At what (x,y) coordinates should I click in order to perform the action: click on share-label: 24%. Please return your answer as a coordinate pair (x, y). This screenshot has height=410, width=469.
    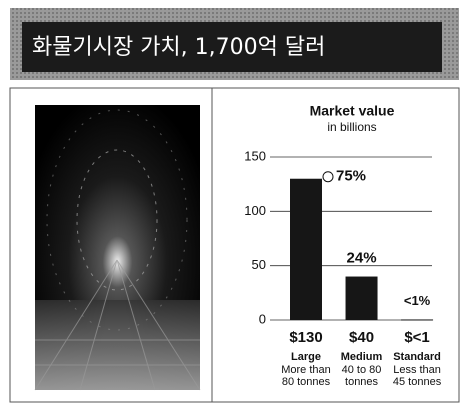
    Looking at the image, I should click on (362, 258).